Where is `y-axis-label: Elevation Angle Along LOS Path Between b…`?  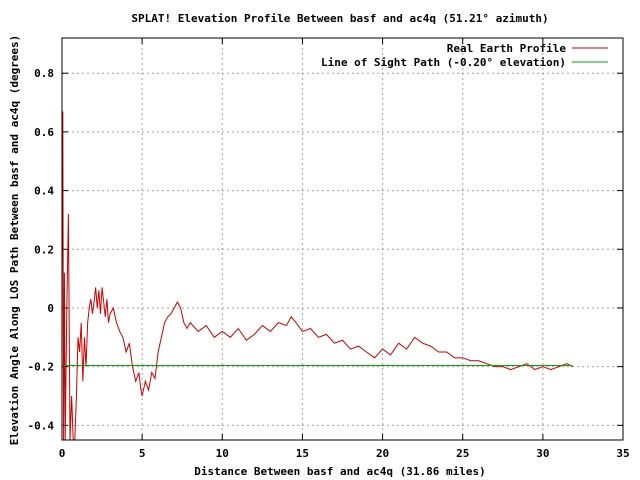 y-axis-label: Elevation Angle Along LOS Path Between b… is located at coordinates (14, 240).